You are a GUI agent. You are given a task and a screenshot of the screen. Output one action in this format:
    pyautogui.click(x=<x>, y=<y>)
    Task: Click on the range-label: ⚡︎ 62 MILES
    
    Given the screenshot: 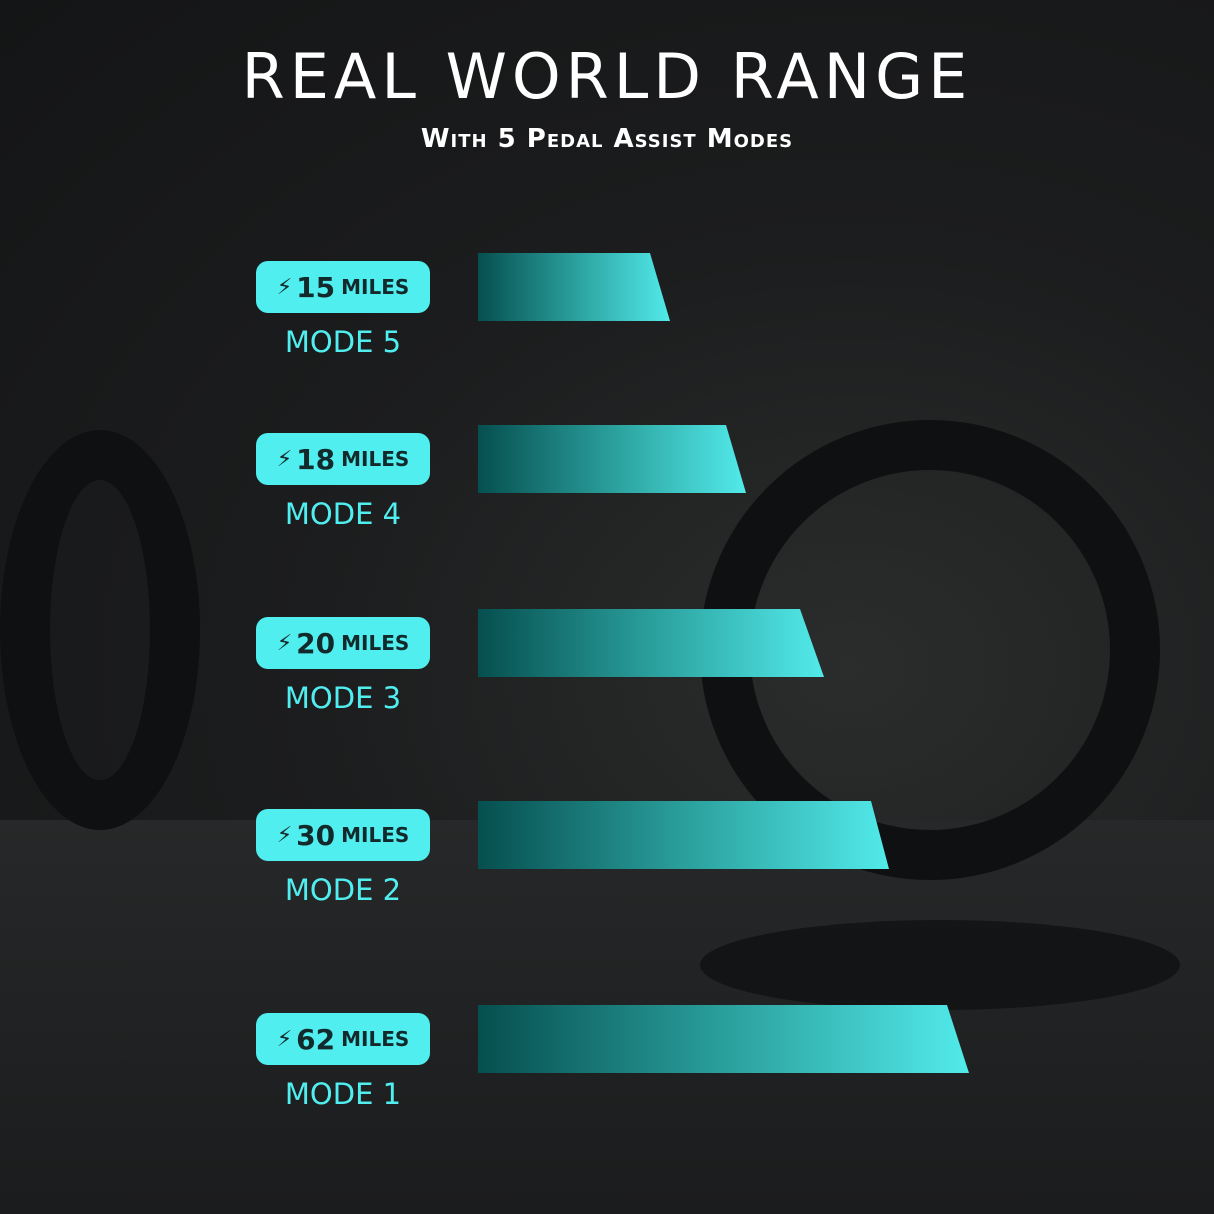 What is the action you would take?
    pyautogui.click(x=343, y=1039)
    